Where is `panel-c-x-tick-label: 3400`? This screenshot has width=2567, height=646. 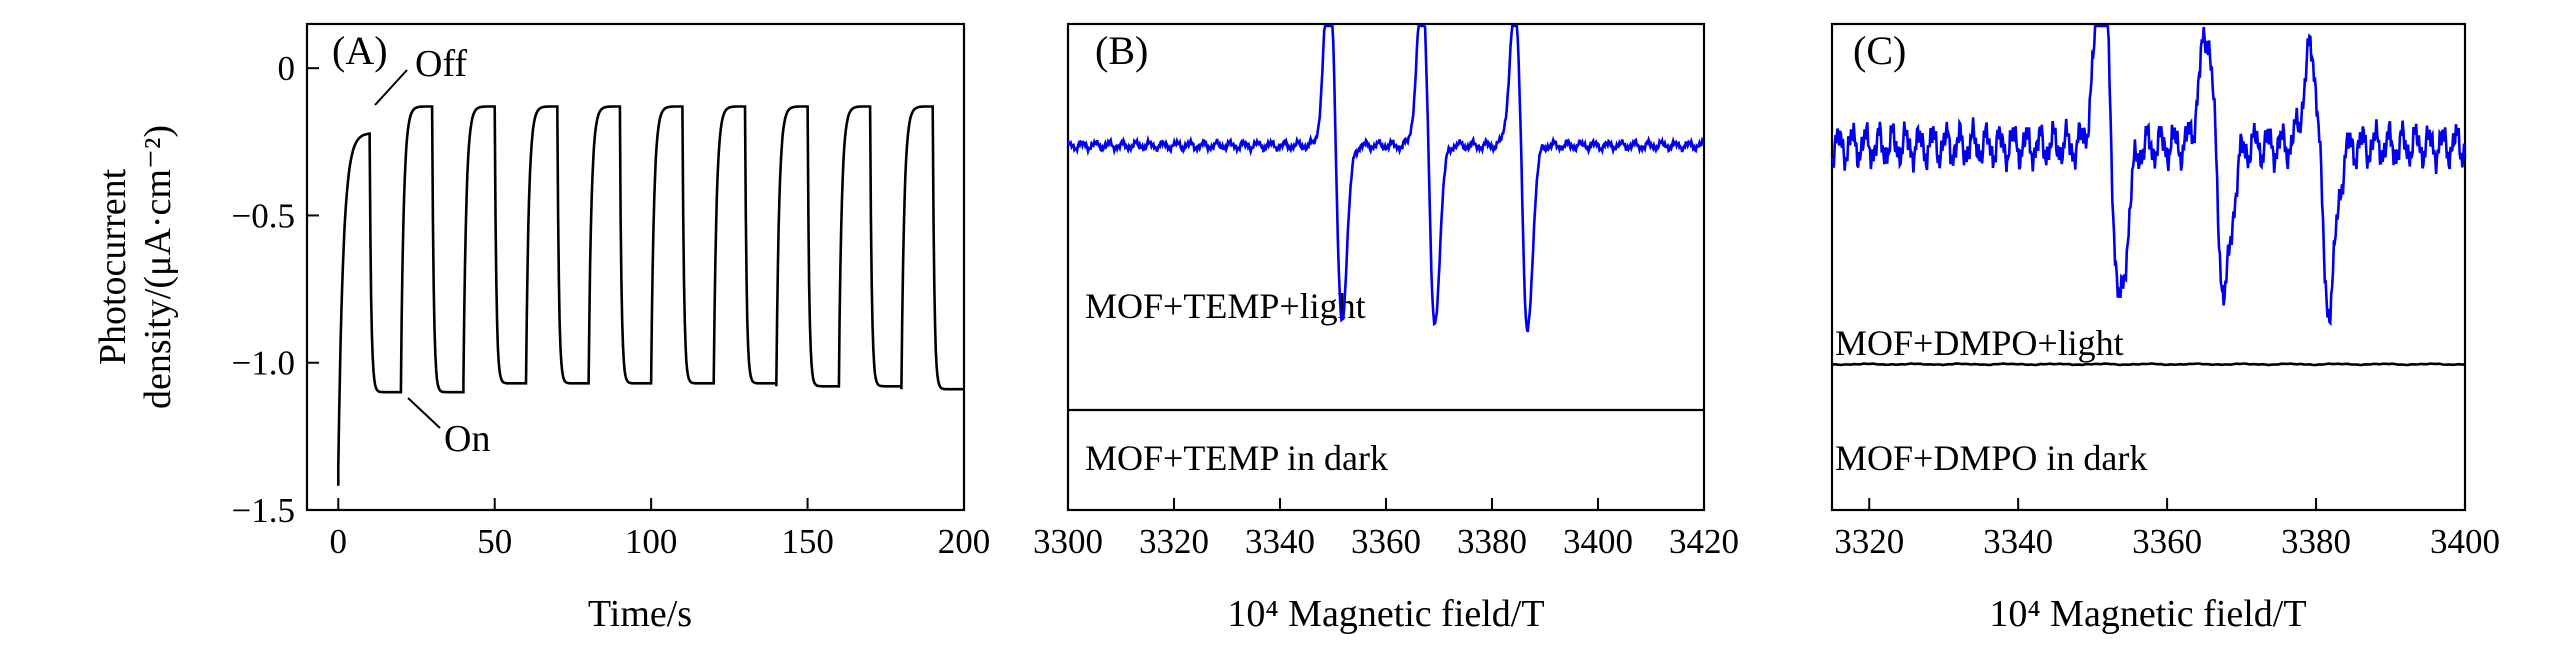
panel-c-x-tick-label: 3400 is located at coordinates (2465, 541).